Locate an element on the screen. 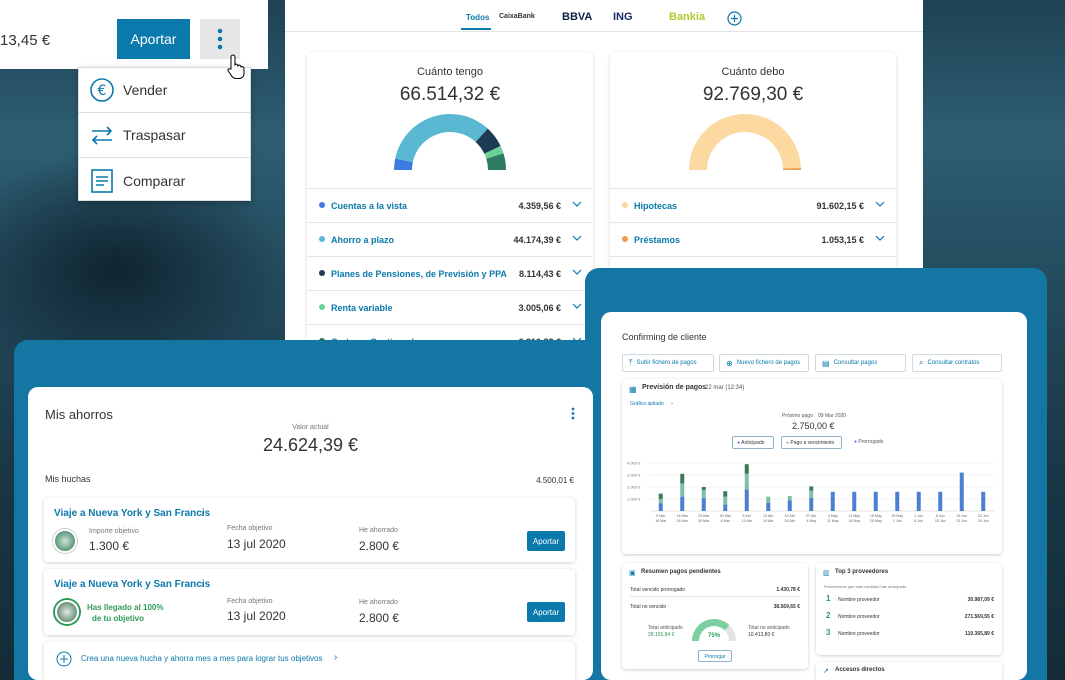  x-tick-label: 6 Abr is located at coordinates (747, 516).